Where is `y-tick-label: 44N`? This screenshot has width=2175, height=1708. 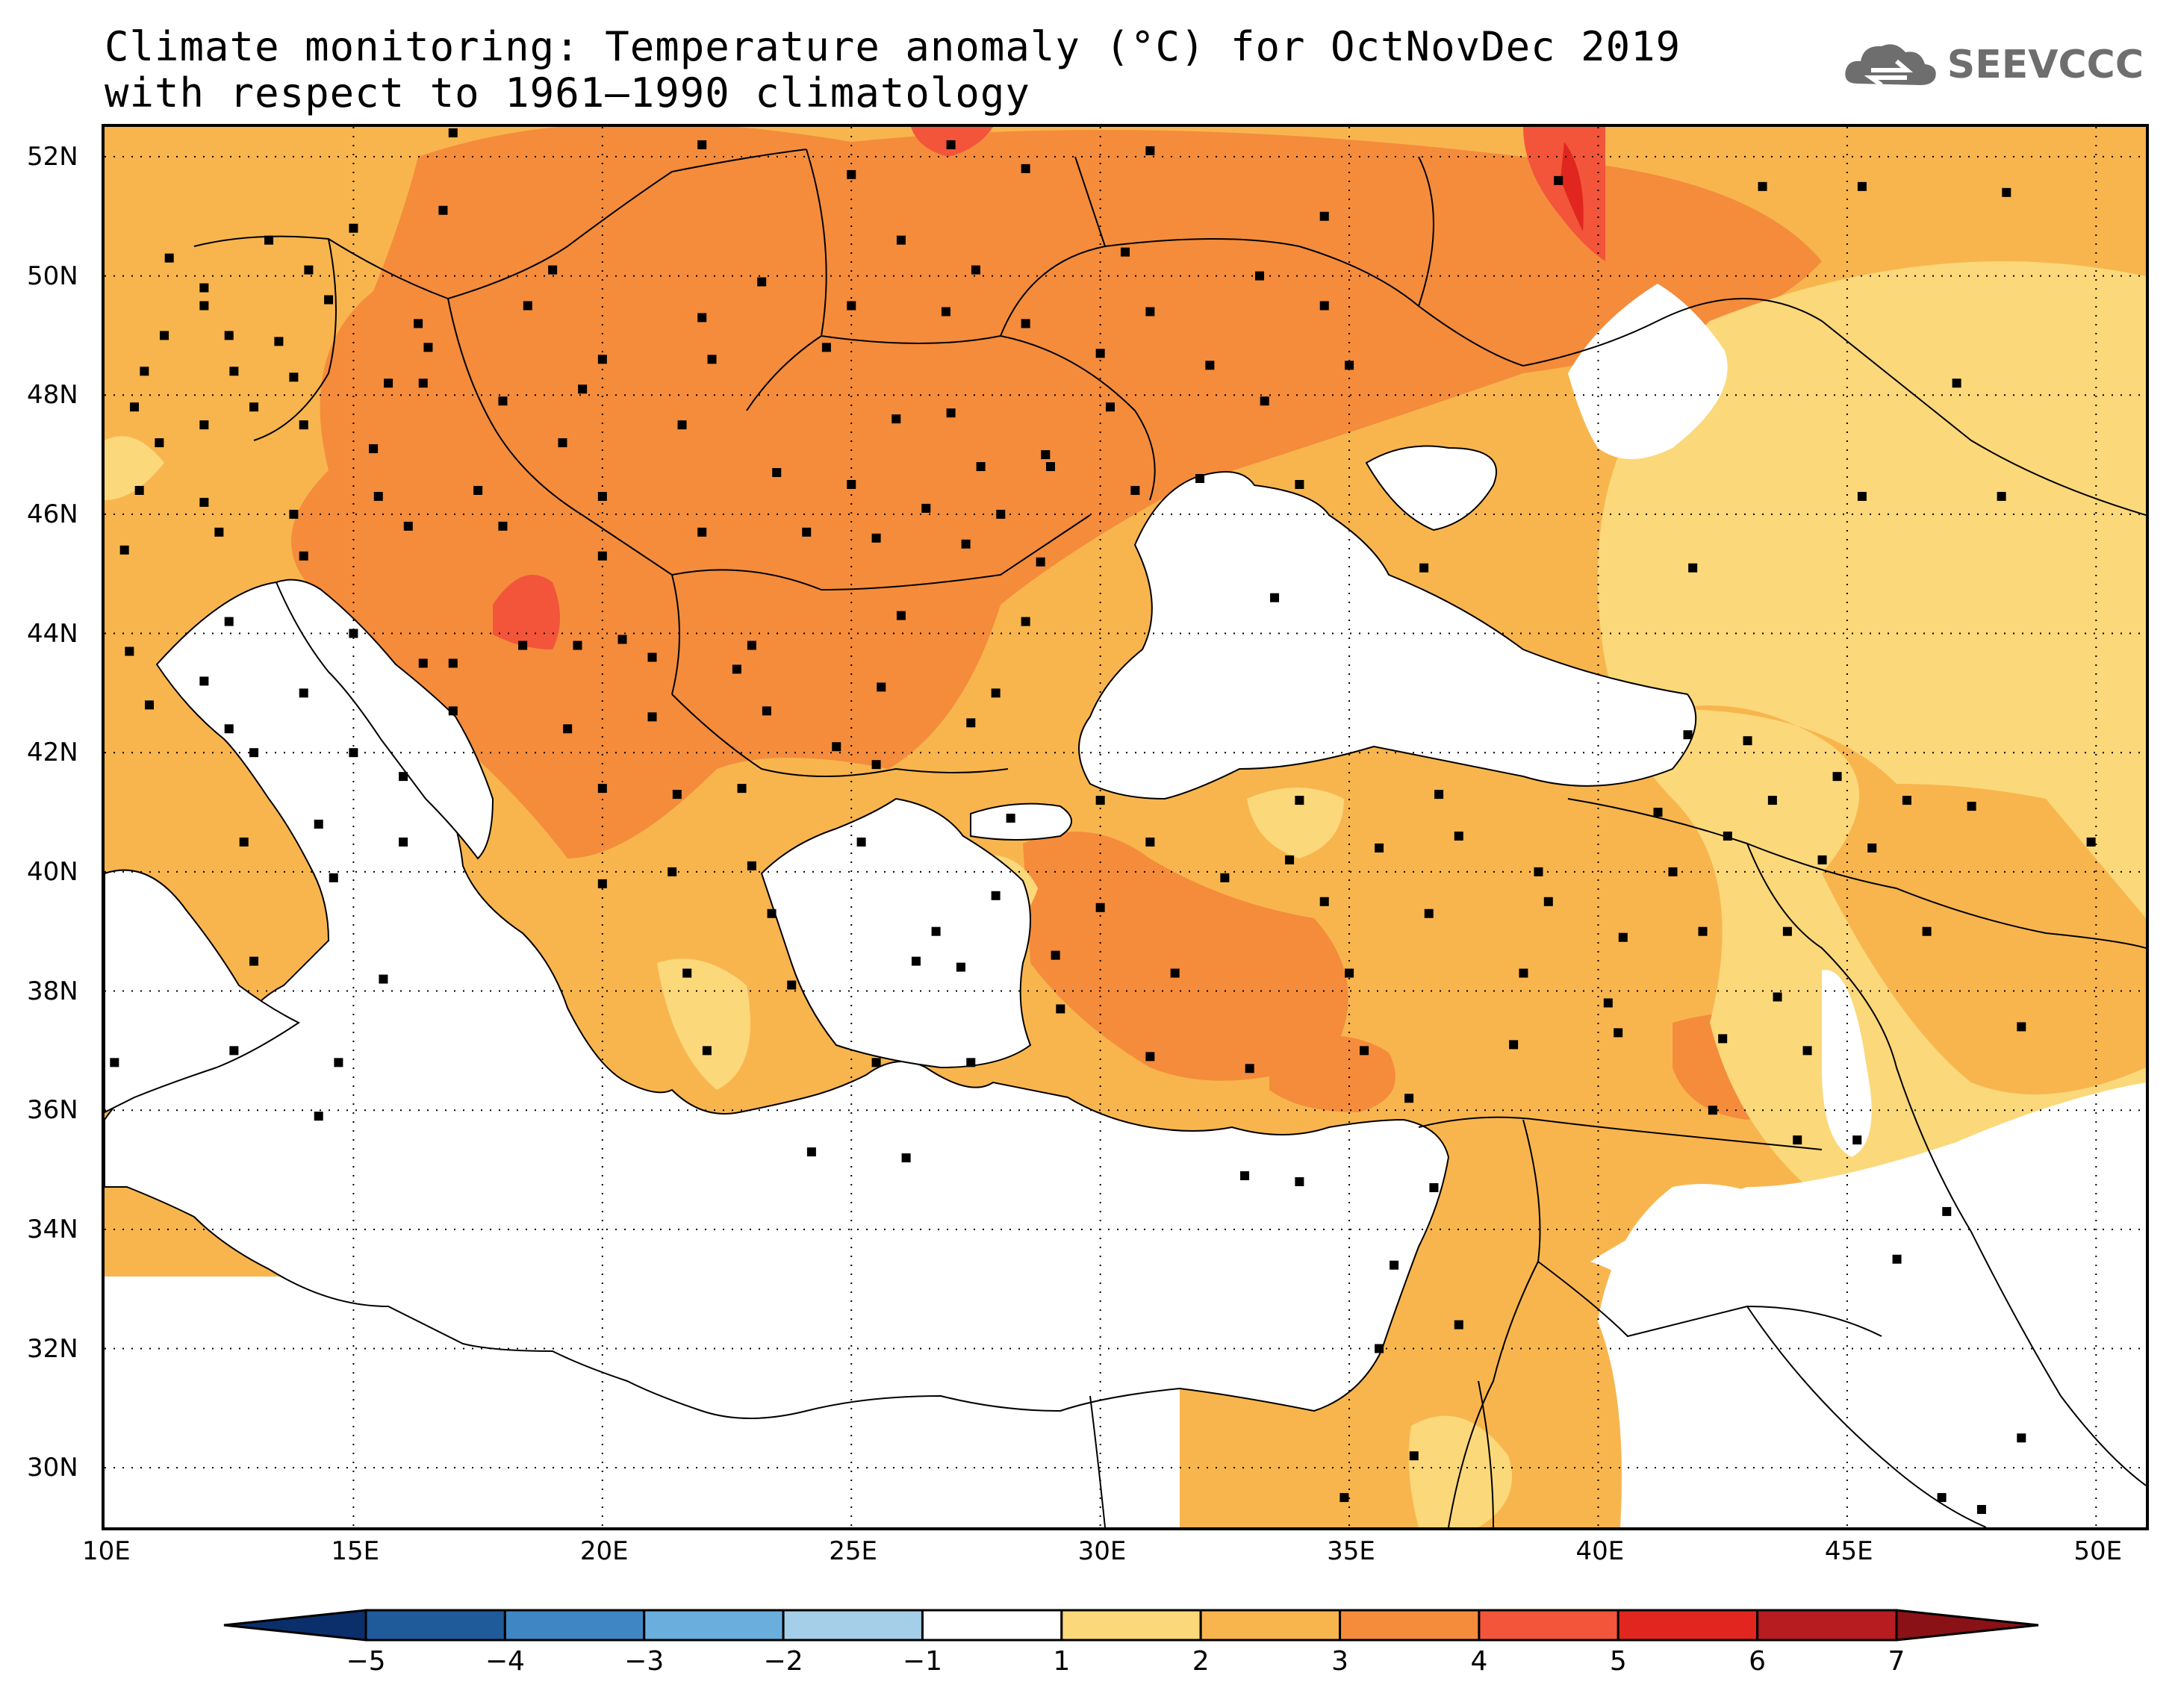 y-tick-label: 44N is located at coordinates (52, 633).